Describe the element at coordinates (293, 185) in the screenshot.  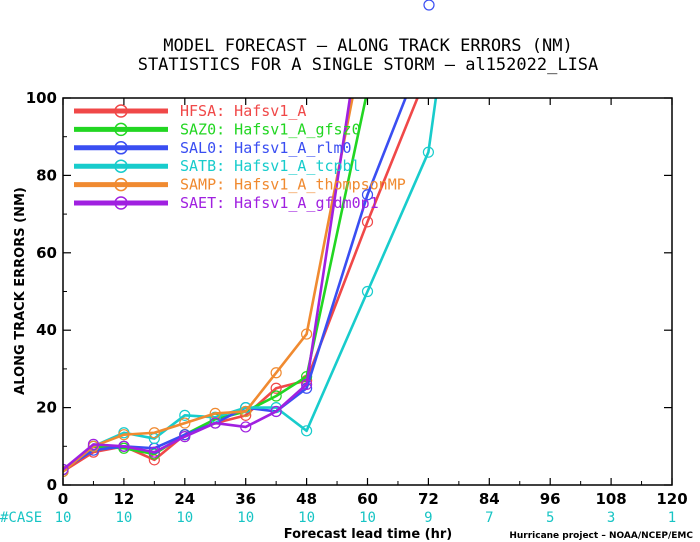
I see `legend-entry: SAMP: Hafsv1_A_thompsonMP` at that location.